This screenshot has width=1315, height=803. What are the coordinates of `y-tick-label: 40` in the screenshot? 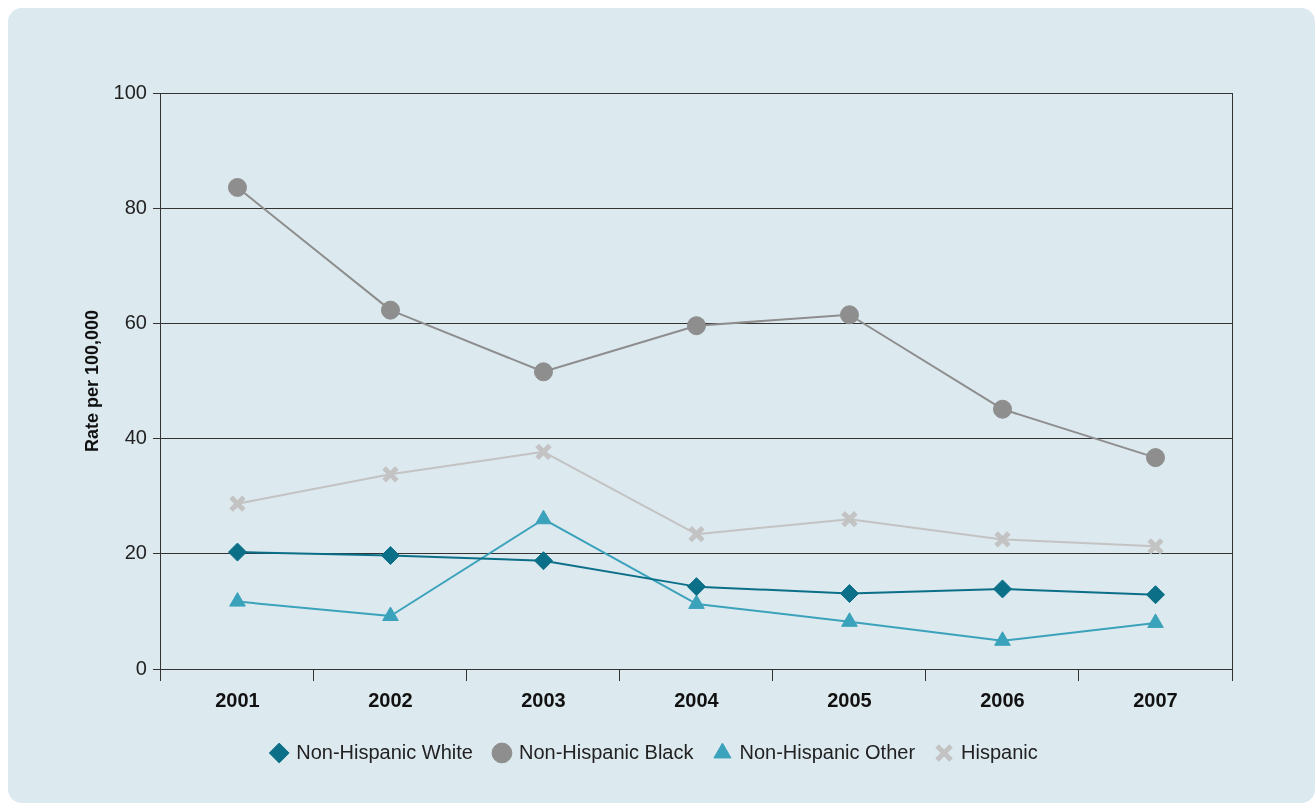 It's located at (135, 437).